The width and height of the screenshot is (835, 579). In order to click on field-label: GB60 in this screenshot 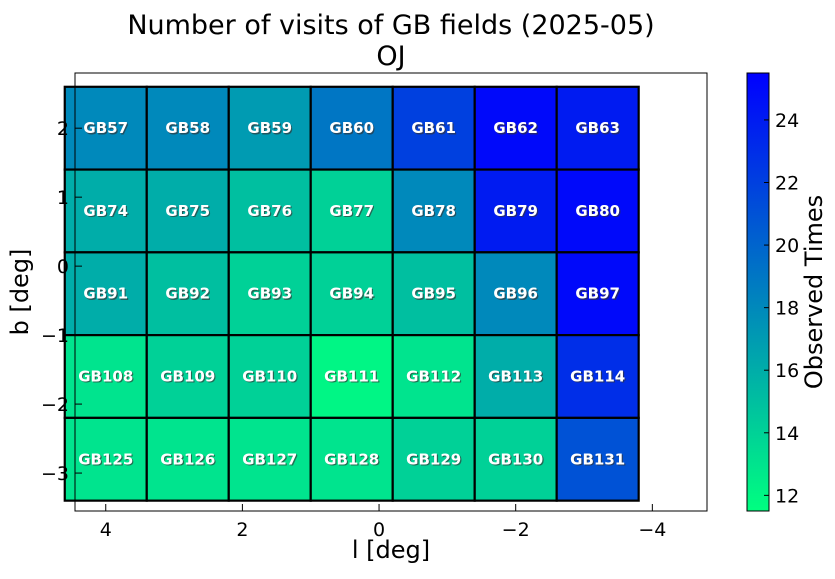, I will do `click(351, 128)`.